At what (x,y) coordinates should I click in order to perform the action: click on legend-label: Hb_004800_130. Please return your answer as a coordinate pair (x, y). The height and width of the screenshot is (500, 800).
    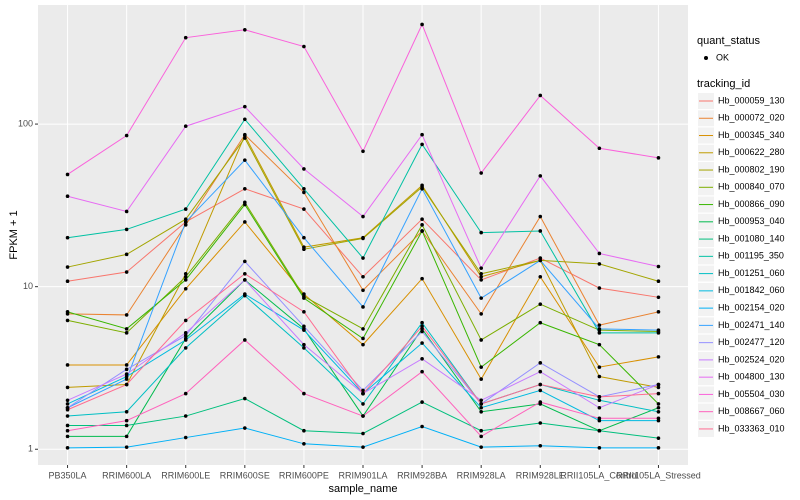
    Looking at the image, I should click on (751, 377).